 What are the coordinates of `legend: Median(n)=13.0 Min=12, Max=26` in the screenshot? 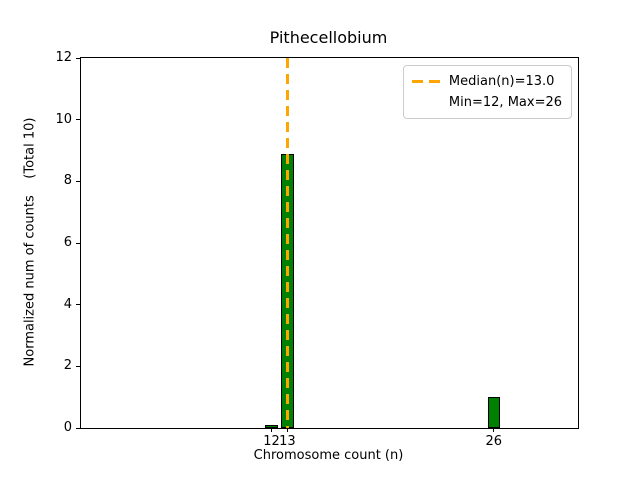 It's located at (487, 92).